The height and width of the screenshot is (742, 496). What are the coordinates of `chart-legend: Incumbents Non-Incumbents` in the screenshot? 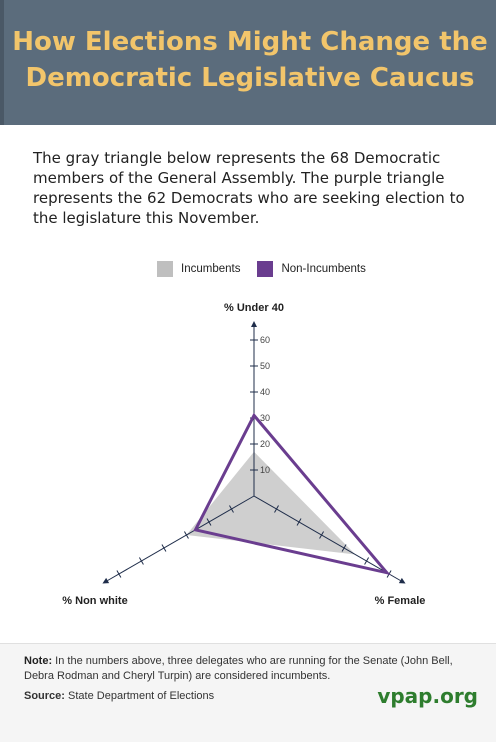 It's located at (270, 269).